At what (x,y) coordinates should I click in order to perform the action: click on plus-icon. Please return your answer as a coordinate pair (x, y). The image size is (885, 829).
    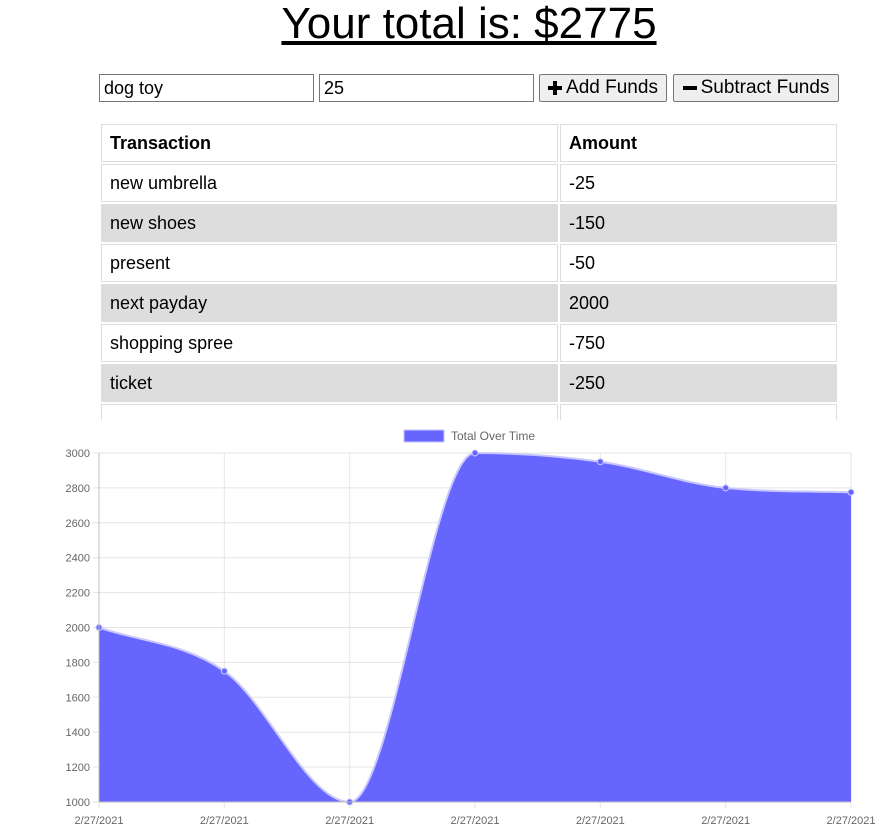
    Looking at the image, I should click on (555, 88).